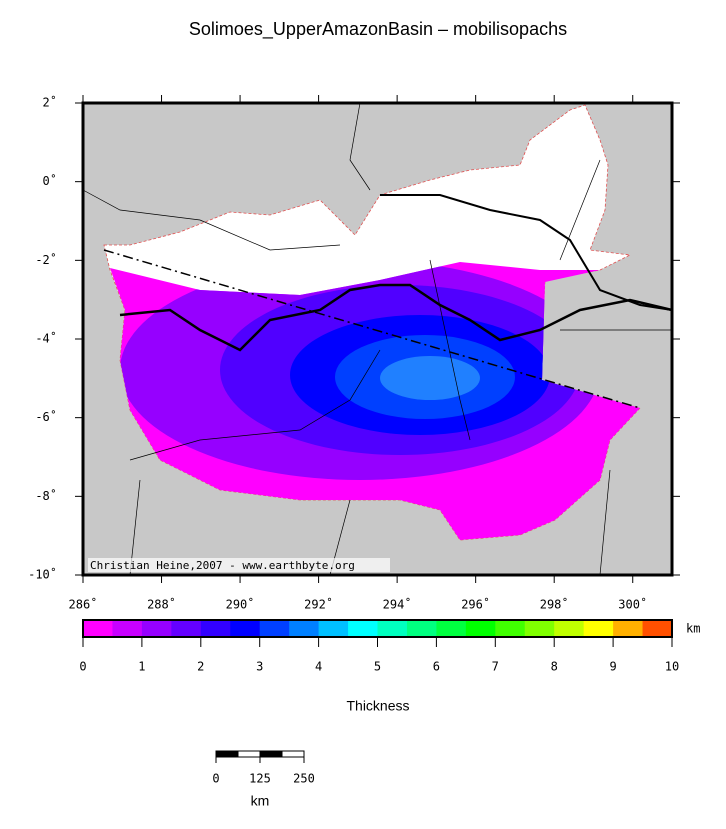  Describe the element at coordinates (46, 495) in the screenshot. I see `lat-tick-label: -8˚` at that location.